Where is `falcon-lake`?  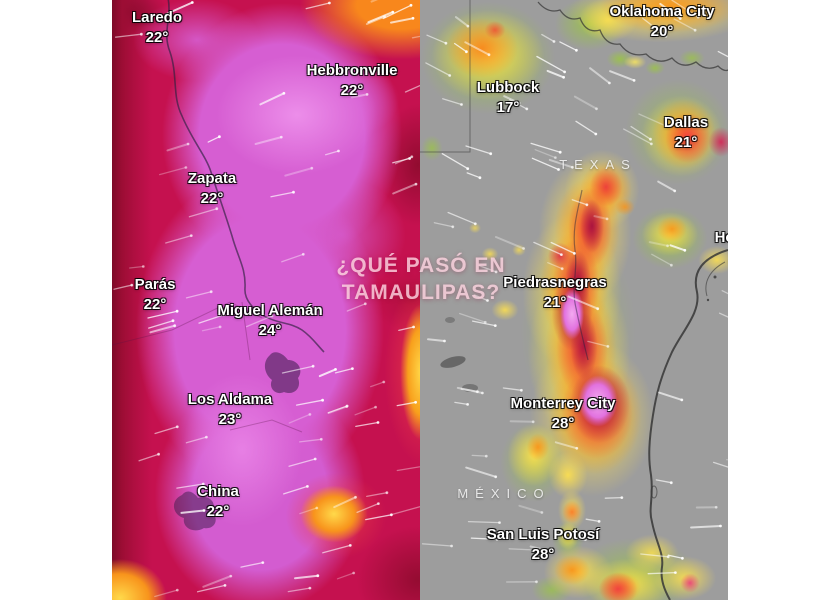
falcon-lake is located at coordinates (282, 373).